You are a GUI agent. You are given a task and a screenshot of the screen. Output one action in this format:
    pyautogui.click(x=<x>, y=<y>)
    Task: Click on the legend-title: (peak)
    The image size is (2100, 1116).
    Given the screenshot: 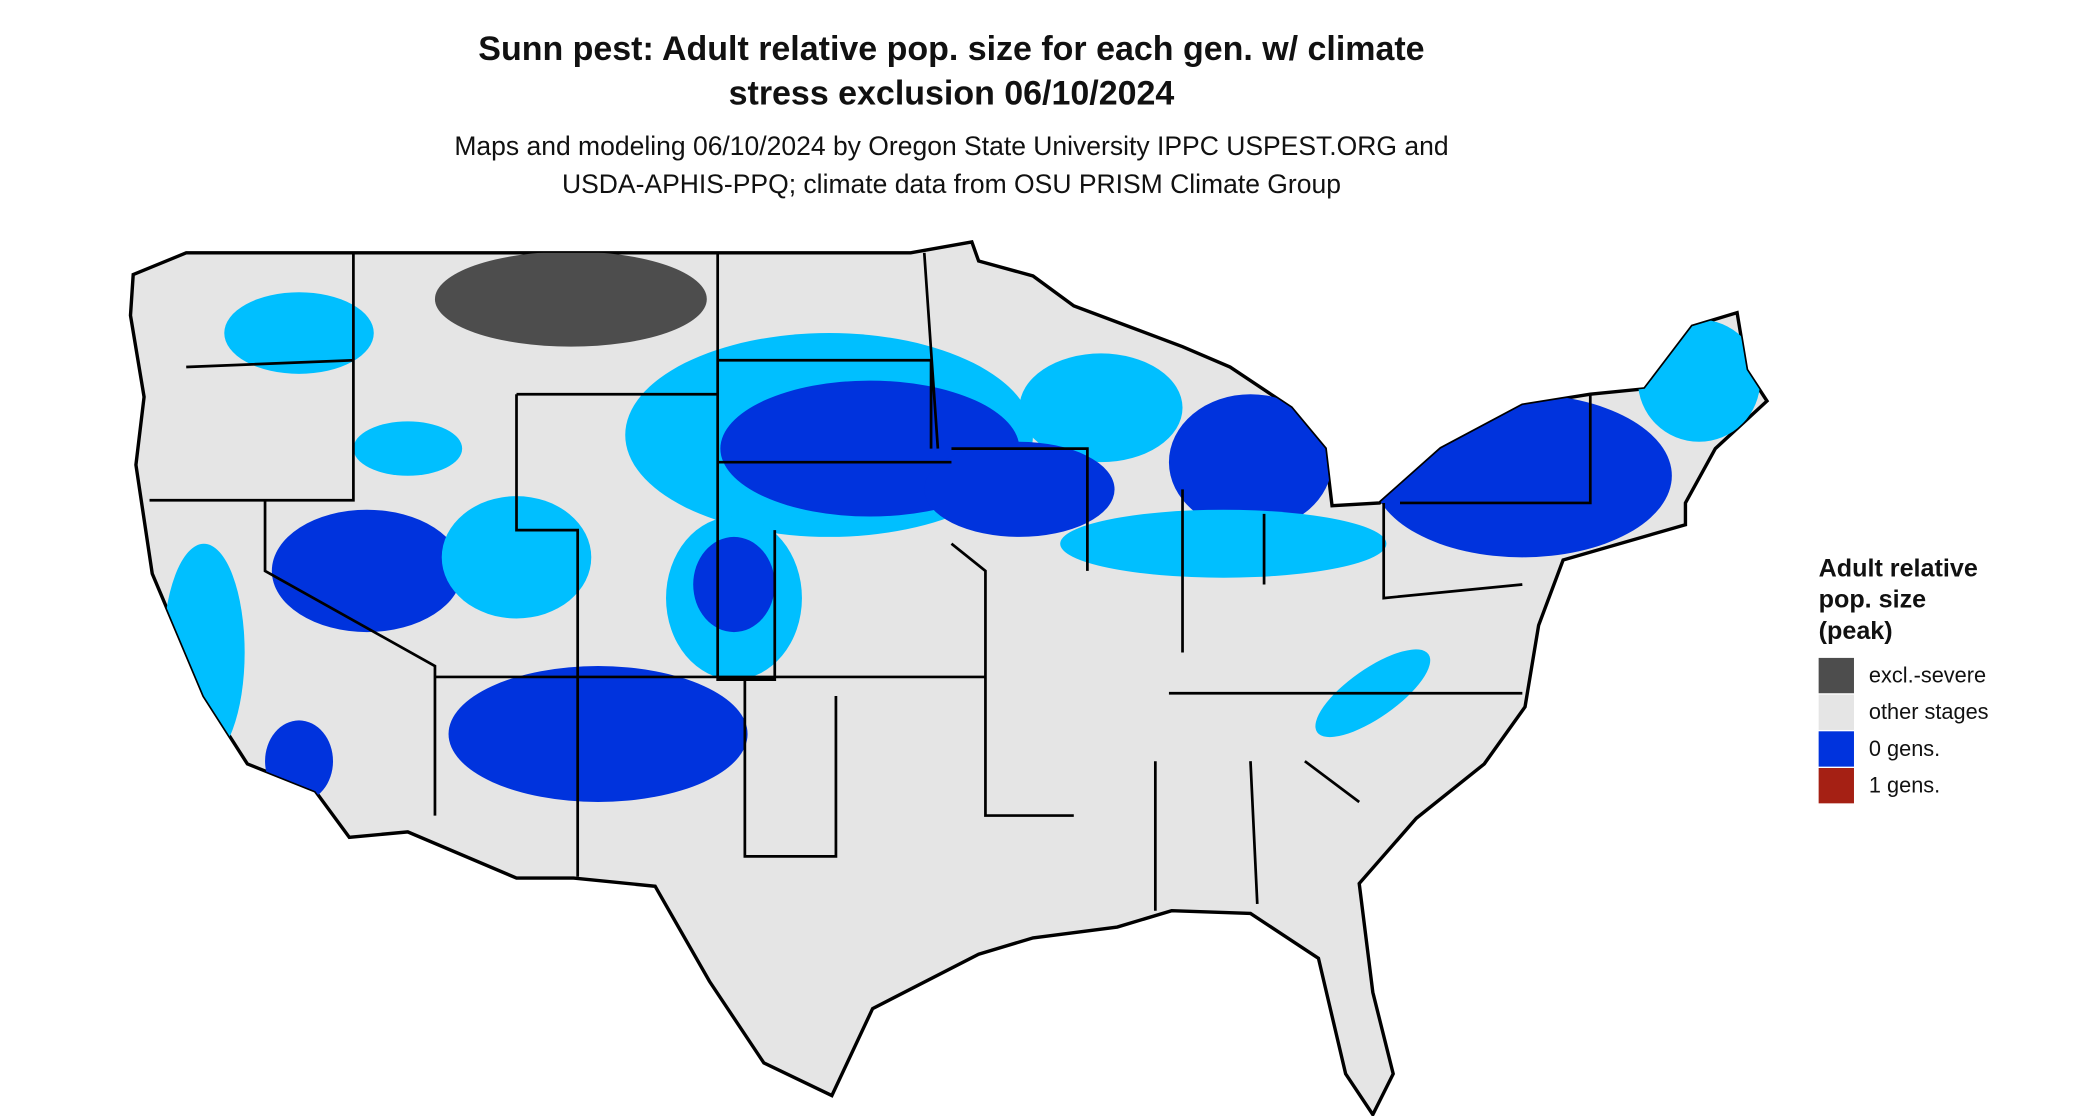 What is the action you would take?
    pyautogui.click(x=1856, y=631)
    